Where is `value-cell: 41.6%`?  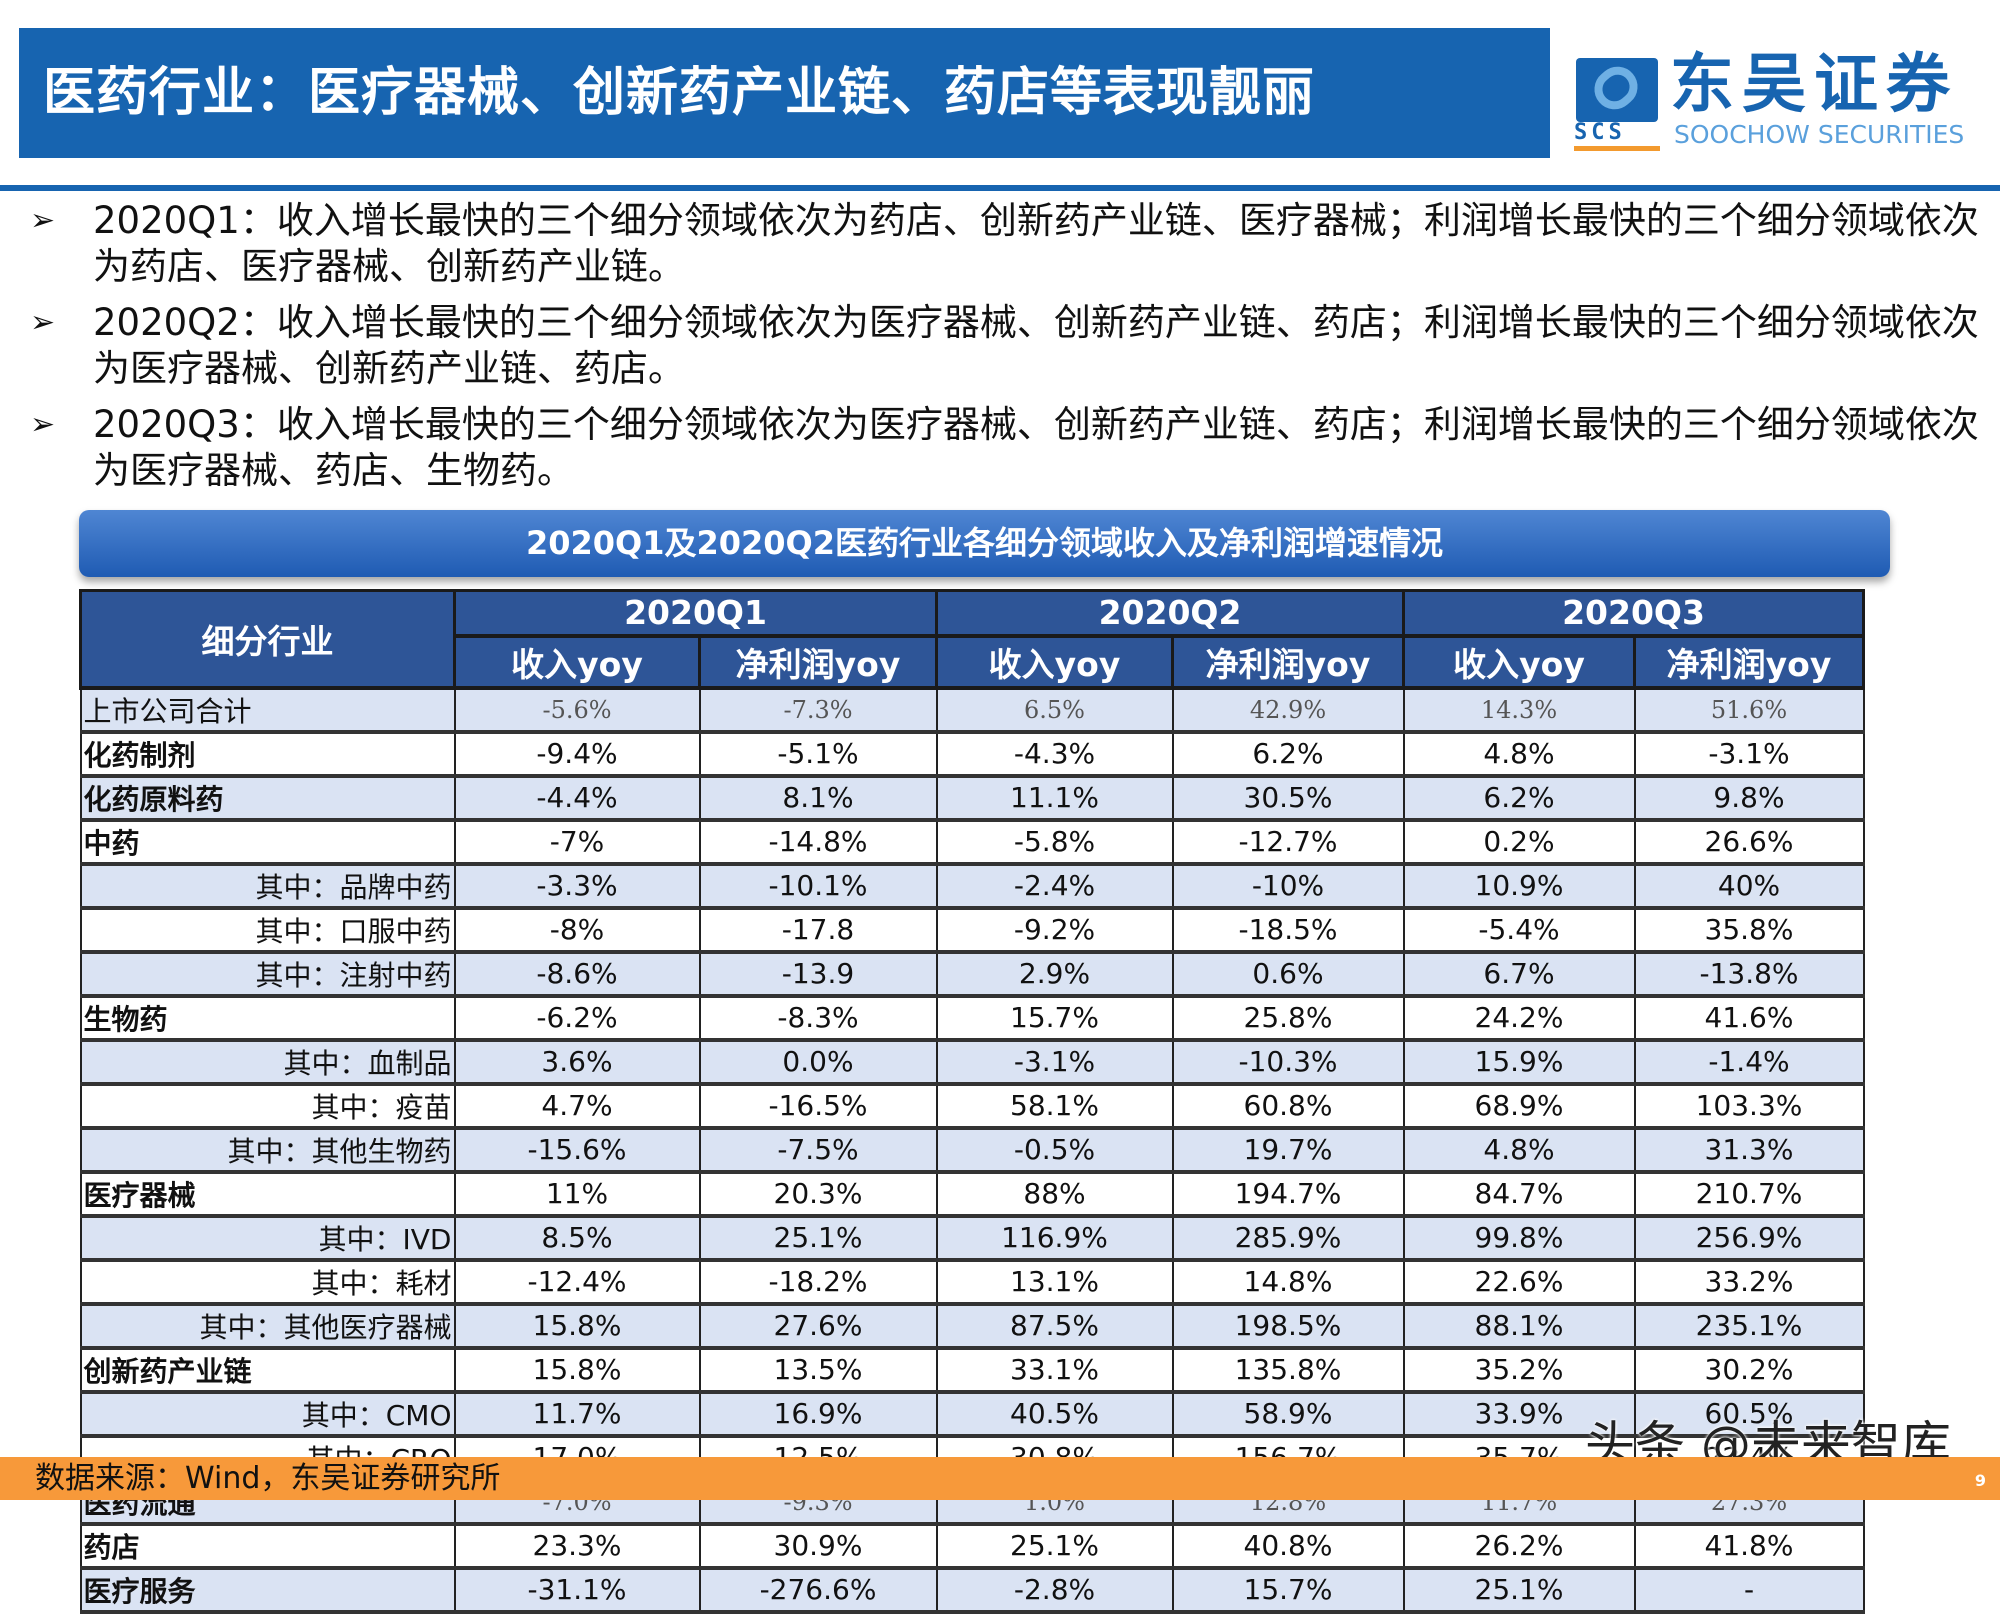
value-cell: 41.6% is located at coordinates (1749, 1018).